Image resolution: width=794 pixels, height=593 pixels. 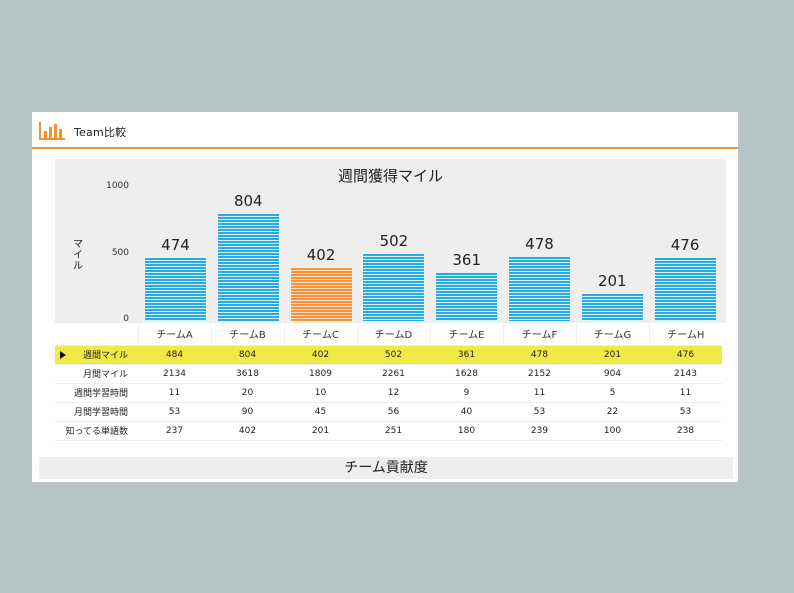 What do you see at coordinates (685, 374) in the screenshot?
I see `table-cell: 2143` at bounding box center [685, 374].